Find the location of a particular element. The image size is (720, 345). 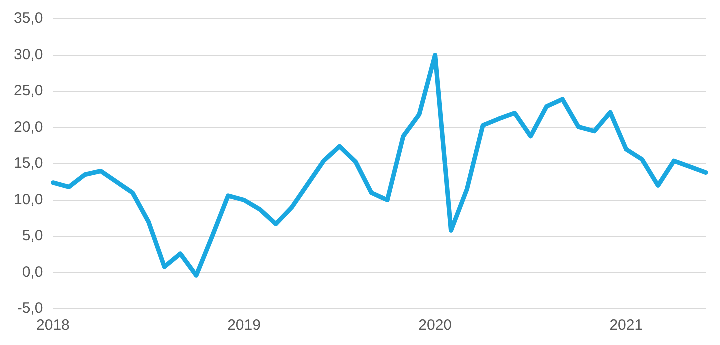

y-tick-label: 35,0 is located at coordinates (29, 19).